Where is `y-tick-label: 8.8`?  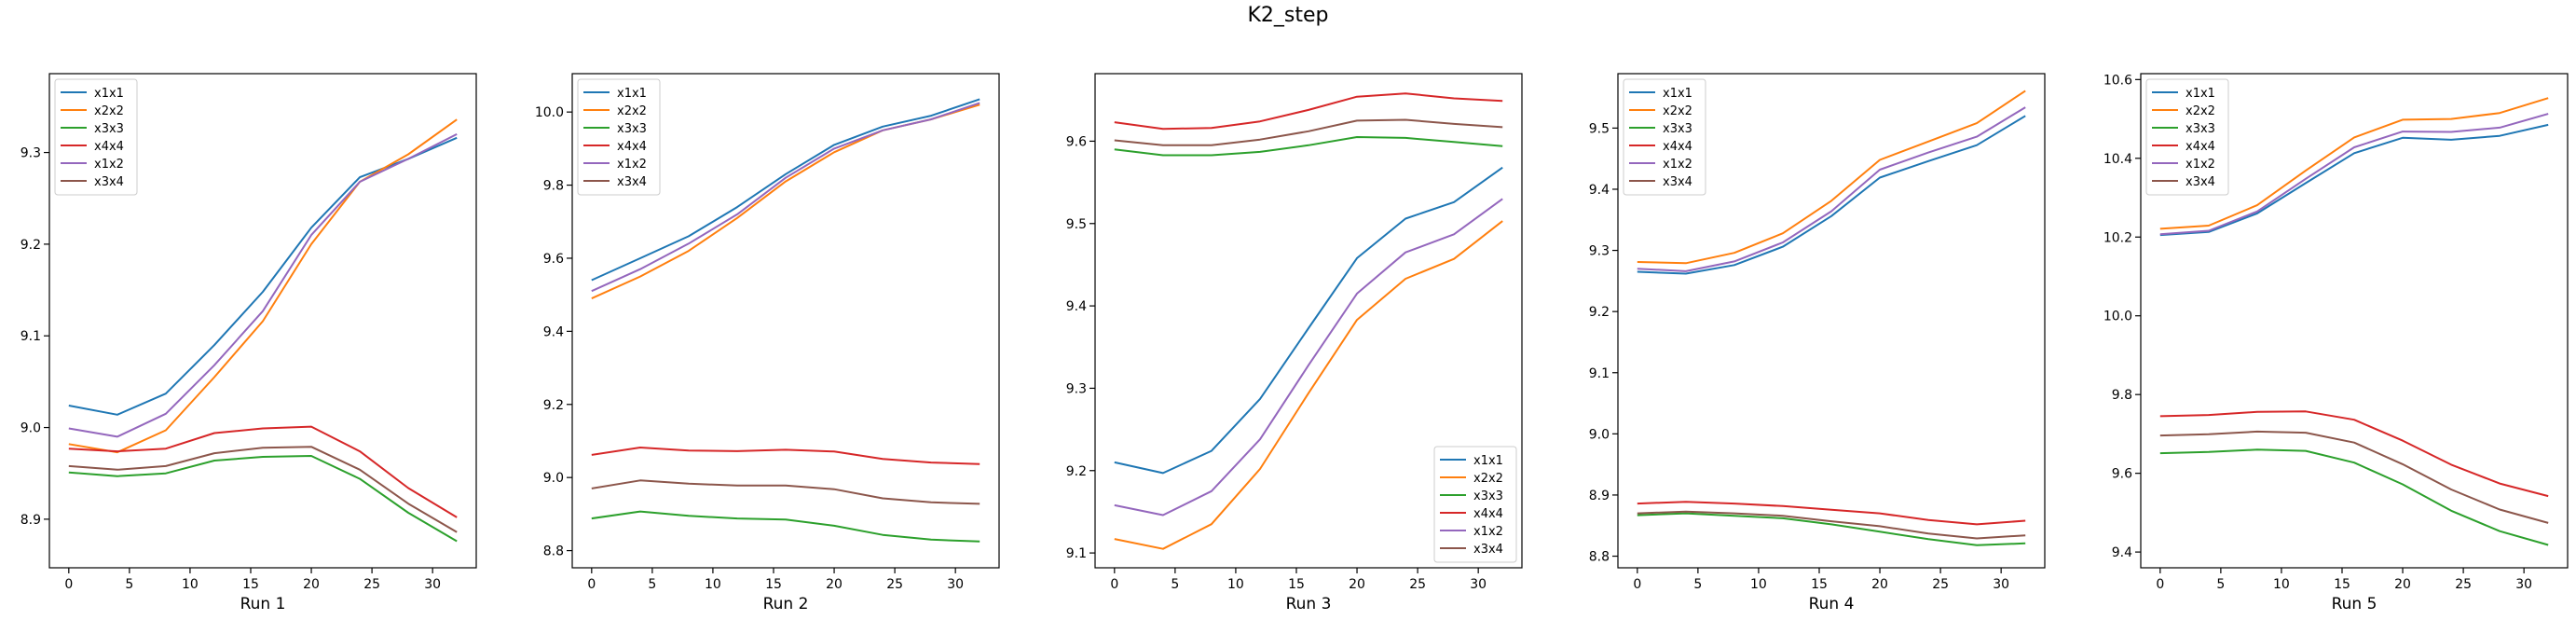
y-tick-label: 8.8 is located at coordinates (1599, 557).